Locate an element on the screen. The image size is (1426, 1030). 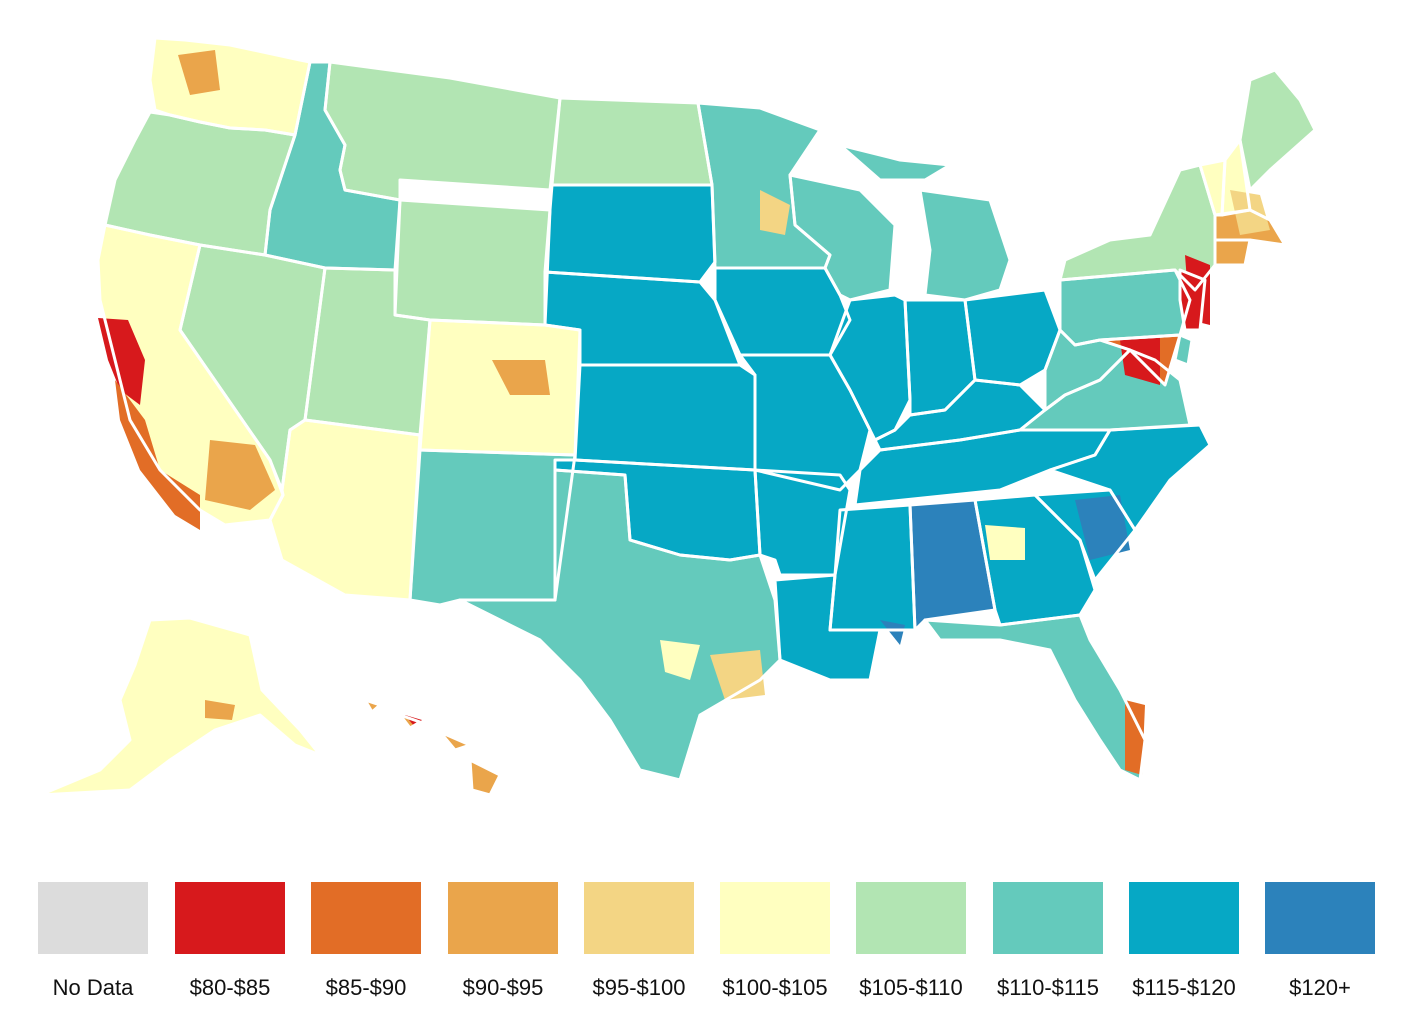
legend-label-7: $105-$110 is located at coordinates (911, 987).